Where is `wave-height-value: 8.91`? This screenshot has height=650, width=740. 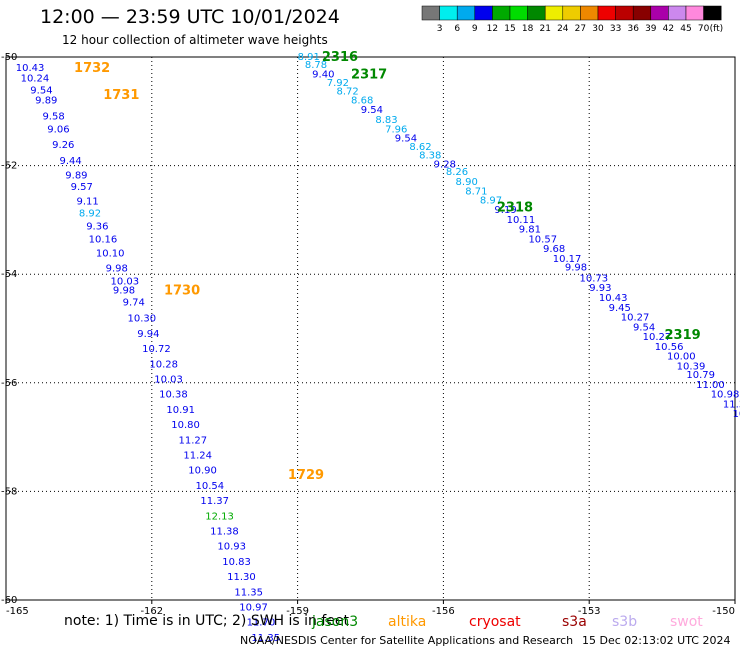 wave-height-value: 8.91 is located at coordinates (309, 57).